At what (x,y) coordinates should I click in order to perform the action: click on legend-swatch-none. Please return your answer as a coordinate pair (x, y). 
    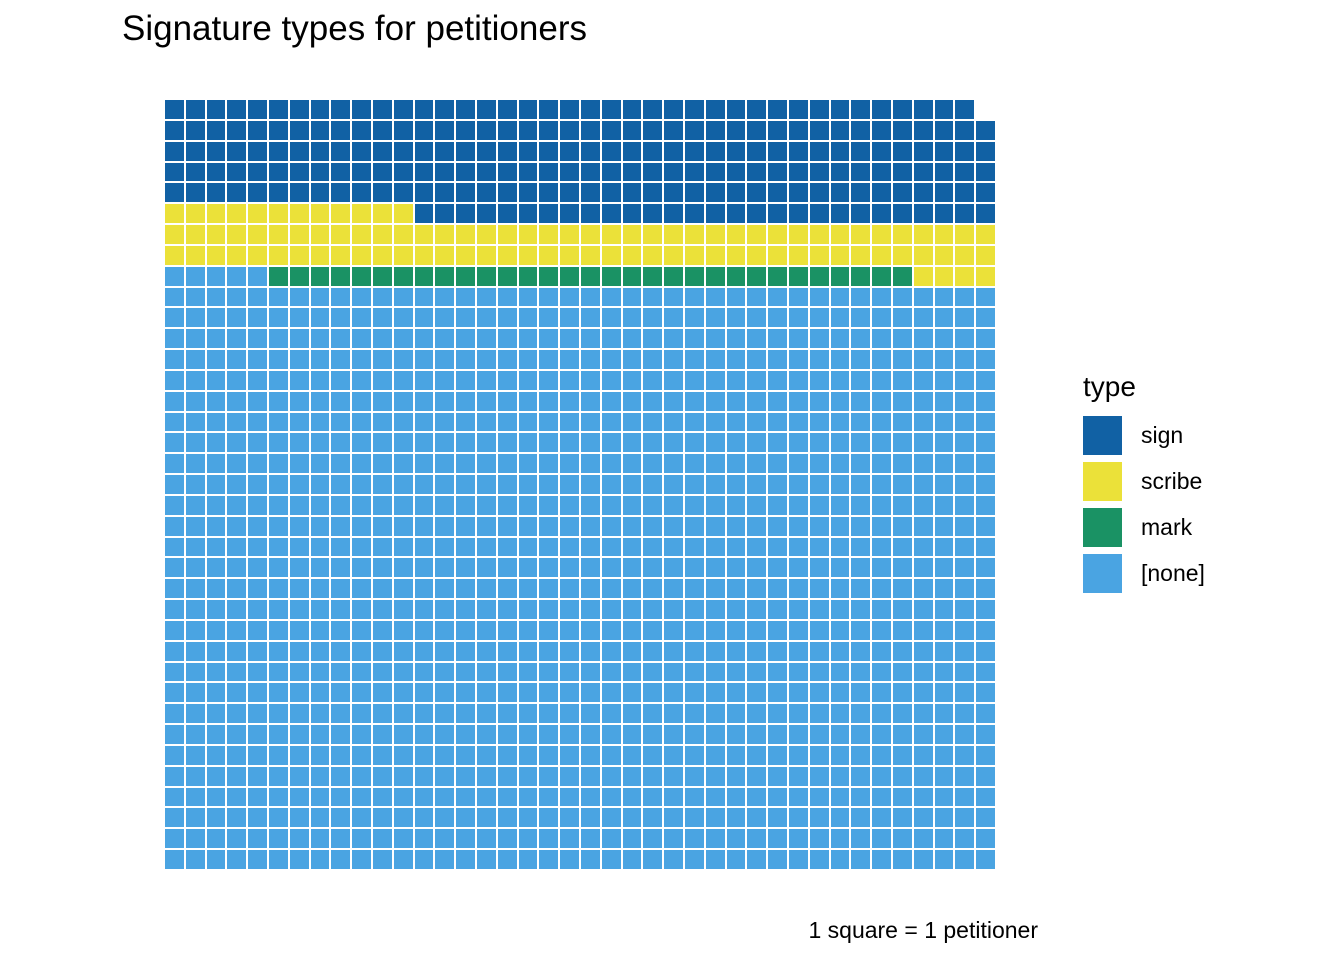
    Looking at the image, I should click on (1102, 573).